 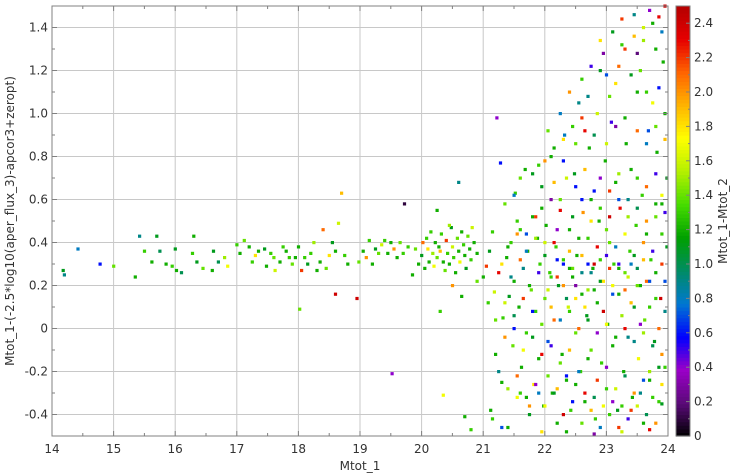 What do you see at coordinates (38, 71) in the screenshot?
I see `y-tick-label: 1.2` at bounding box center [38, 71].